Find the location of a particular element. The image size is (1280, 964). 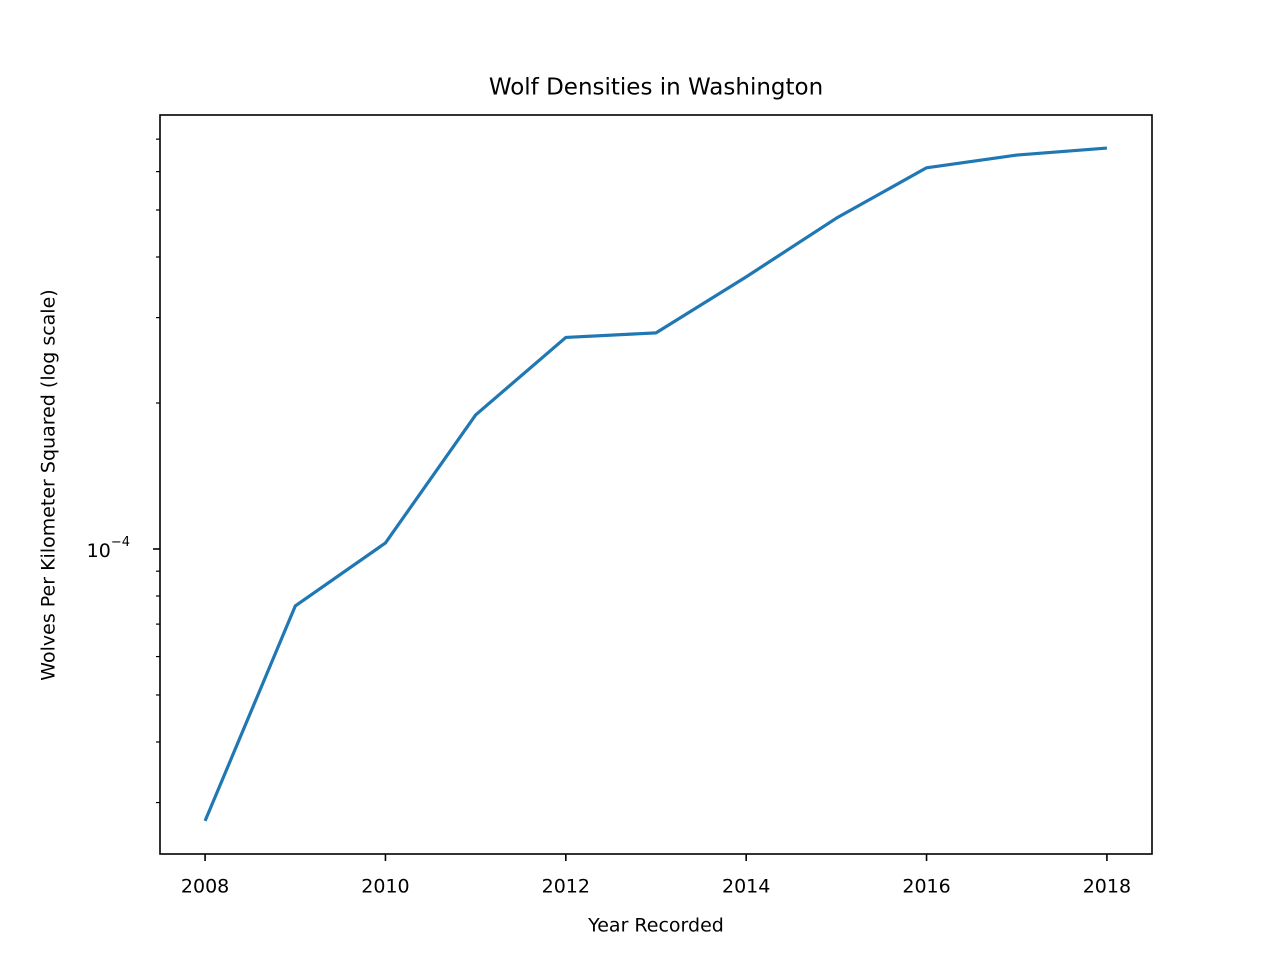

y-tick-exponent: −4 is located at coordinates (120, 541).